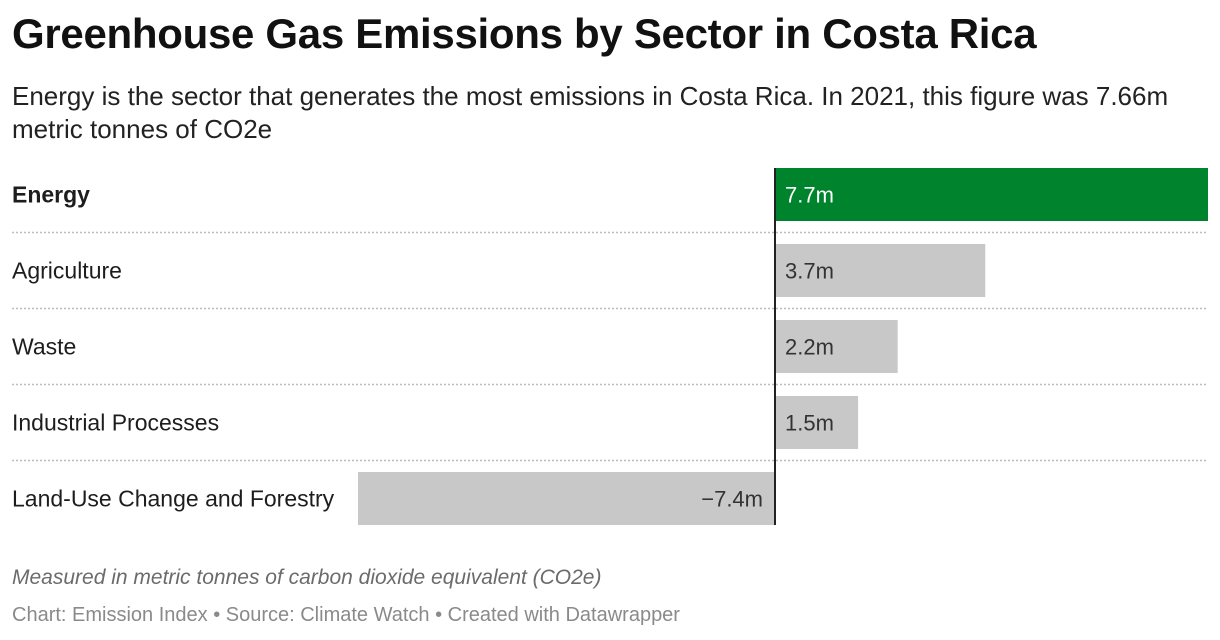 This screenshot has width=1220, height=640. What do you see at coordinates (732, 499) in the screenshot?
I see `value-label: −7.4m` at bounding box center [732, 499].